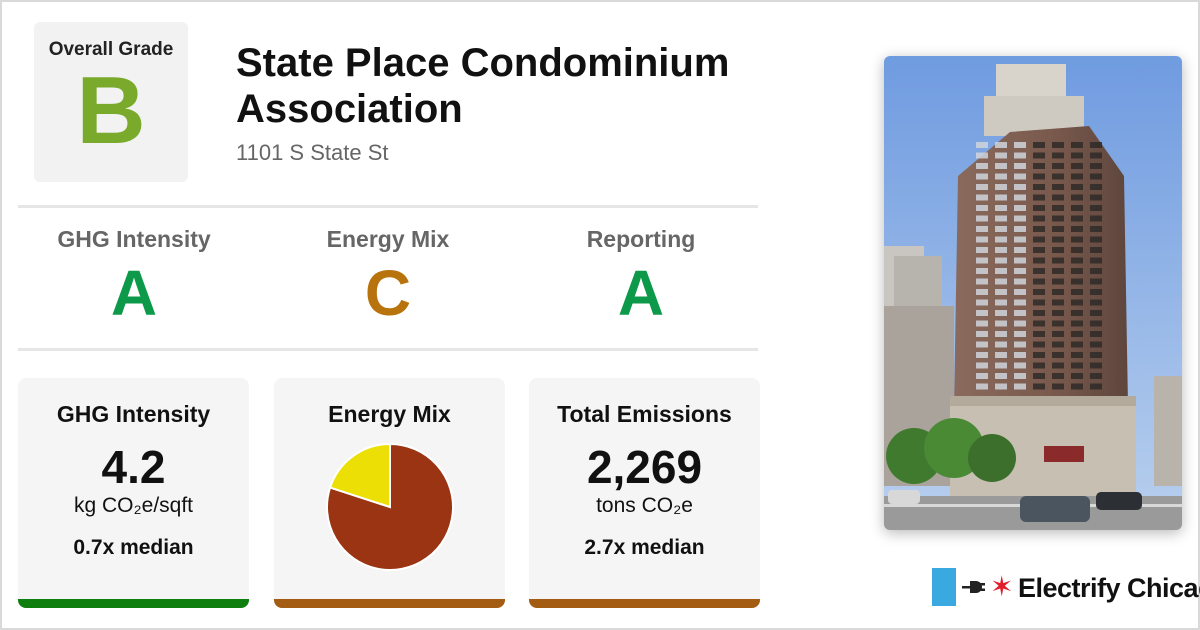  What do you see at coordinates (111, 49) in the screenshot?
I see `overall-grade-label: Overall Grade` at bounding box center [111, 49].